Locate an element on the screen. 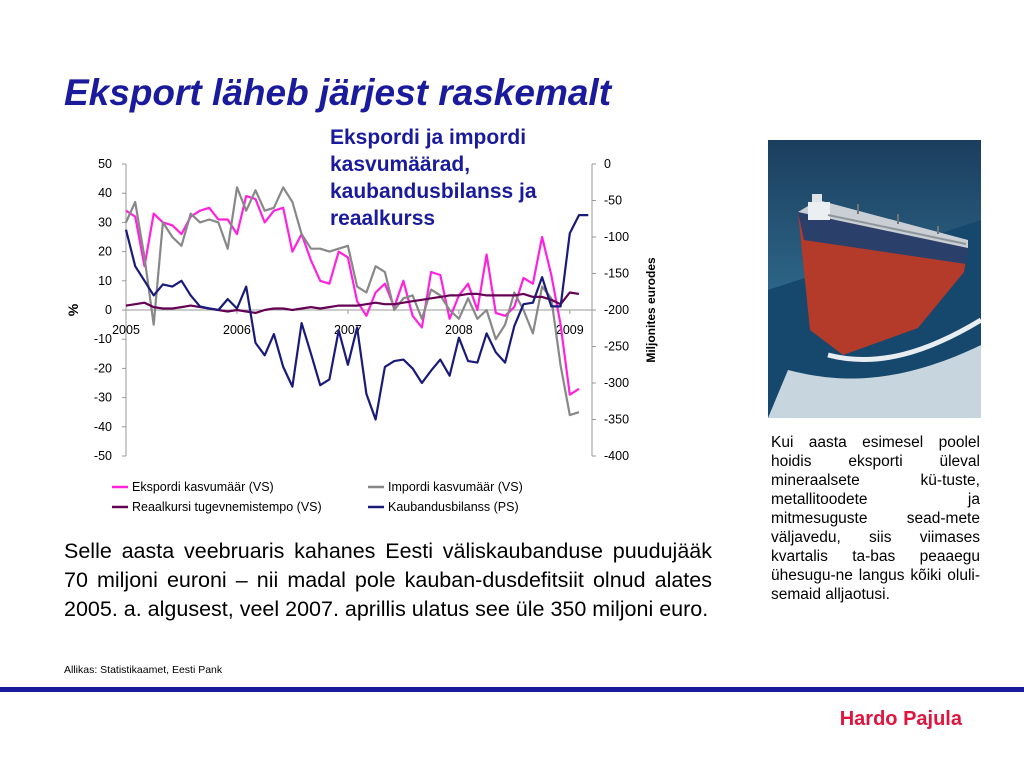  left-tick-label: -20 is located at coordinates (103, 368).